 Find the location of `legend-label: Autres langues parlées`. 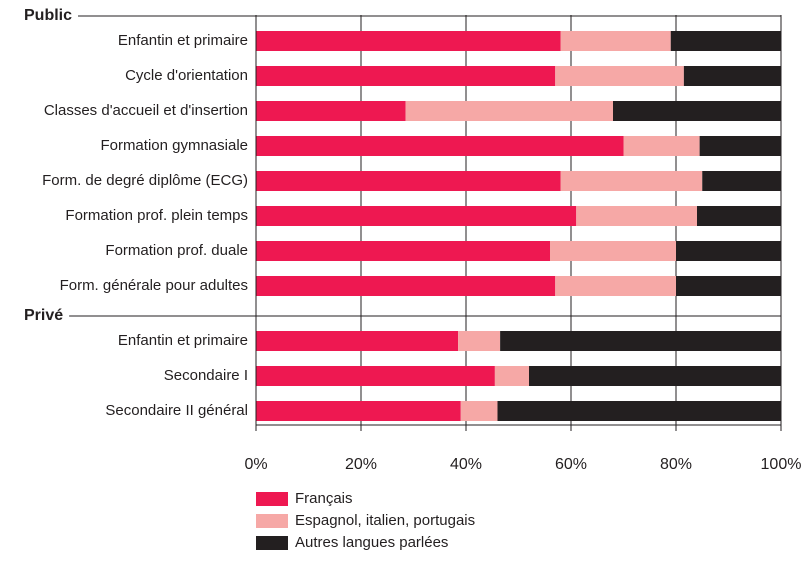

legend-label: Autres langues parlées is located at coordinates (371, 542).